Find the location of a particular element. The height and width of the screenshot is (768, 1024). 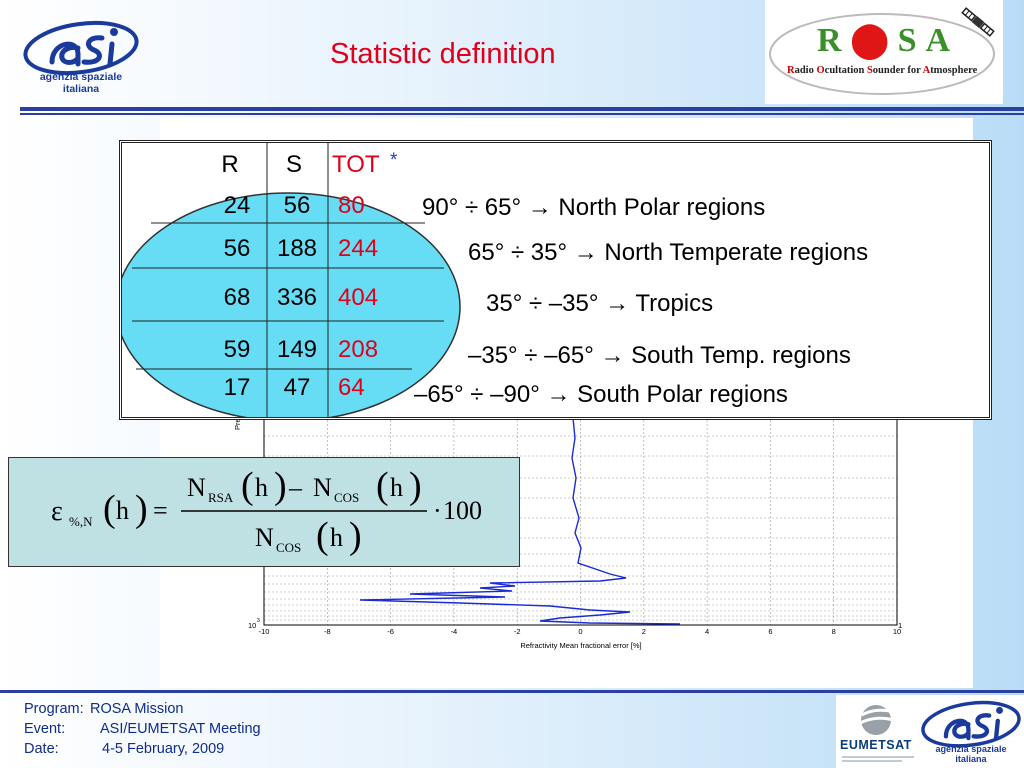

rosa-sub-cap-3: S is located at coordinates (869, 70).